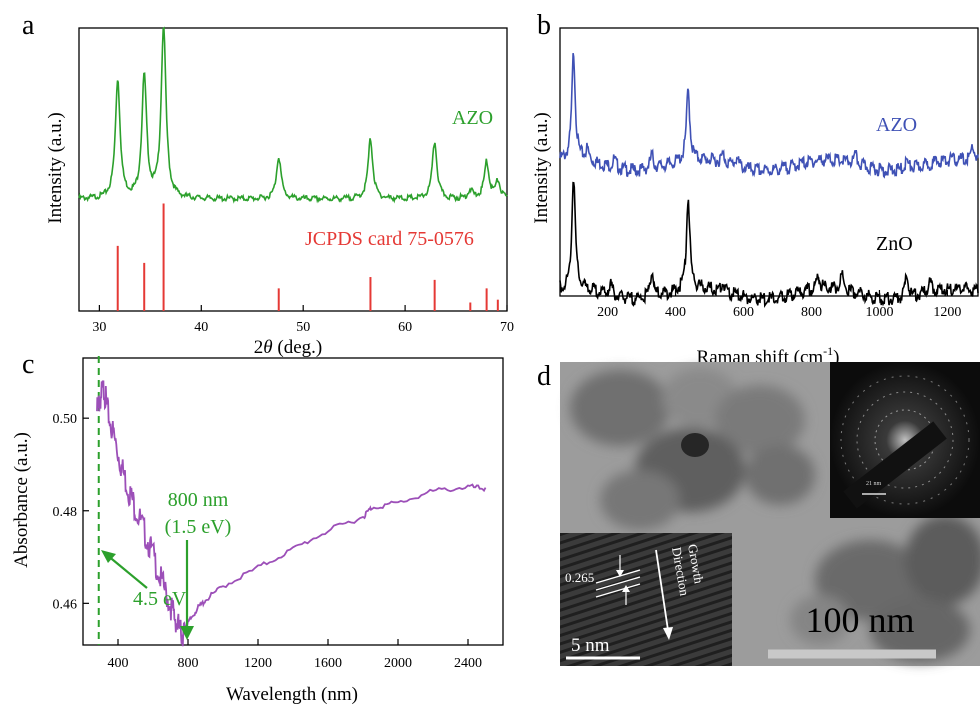 The height and width of the screenshot is (709, 980). I want to click on chart-b-xtick-label: 1000, so click(879, 312).